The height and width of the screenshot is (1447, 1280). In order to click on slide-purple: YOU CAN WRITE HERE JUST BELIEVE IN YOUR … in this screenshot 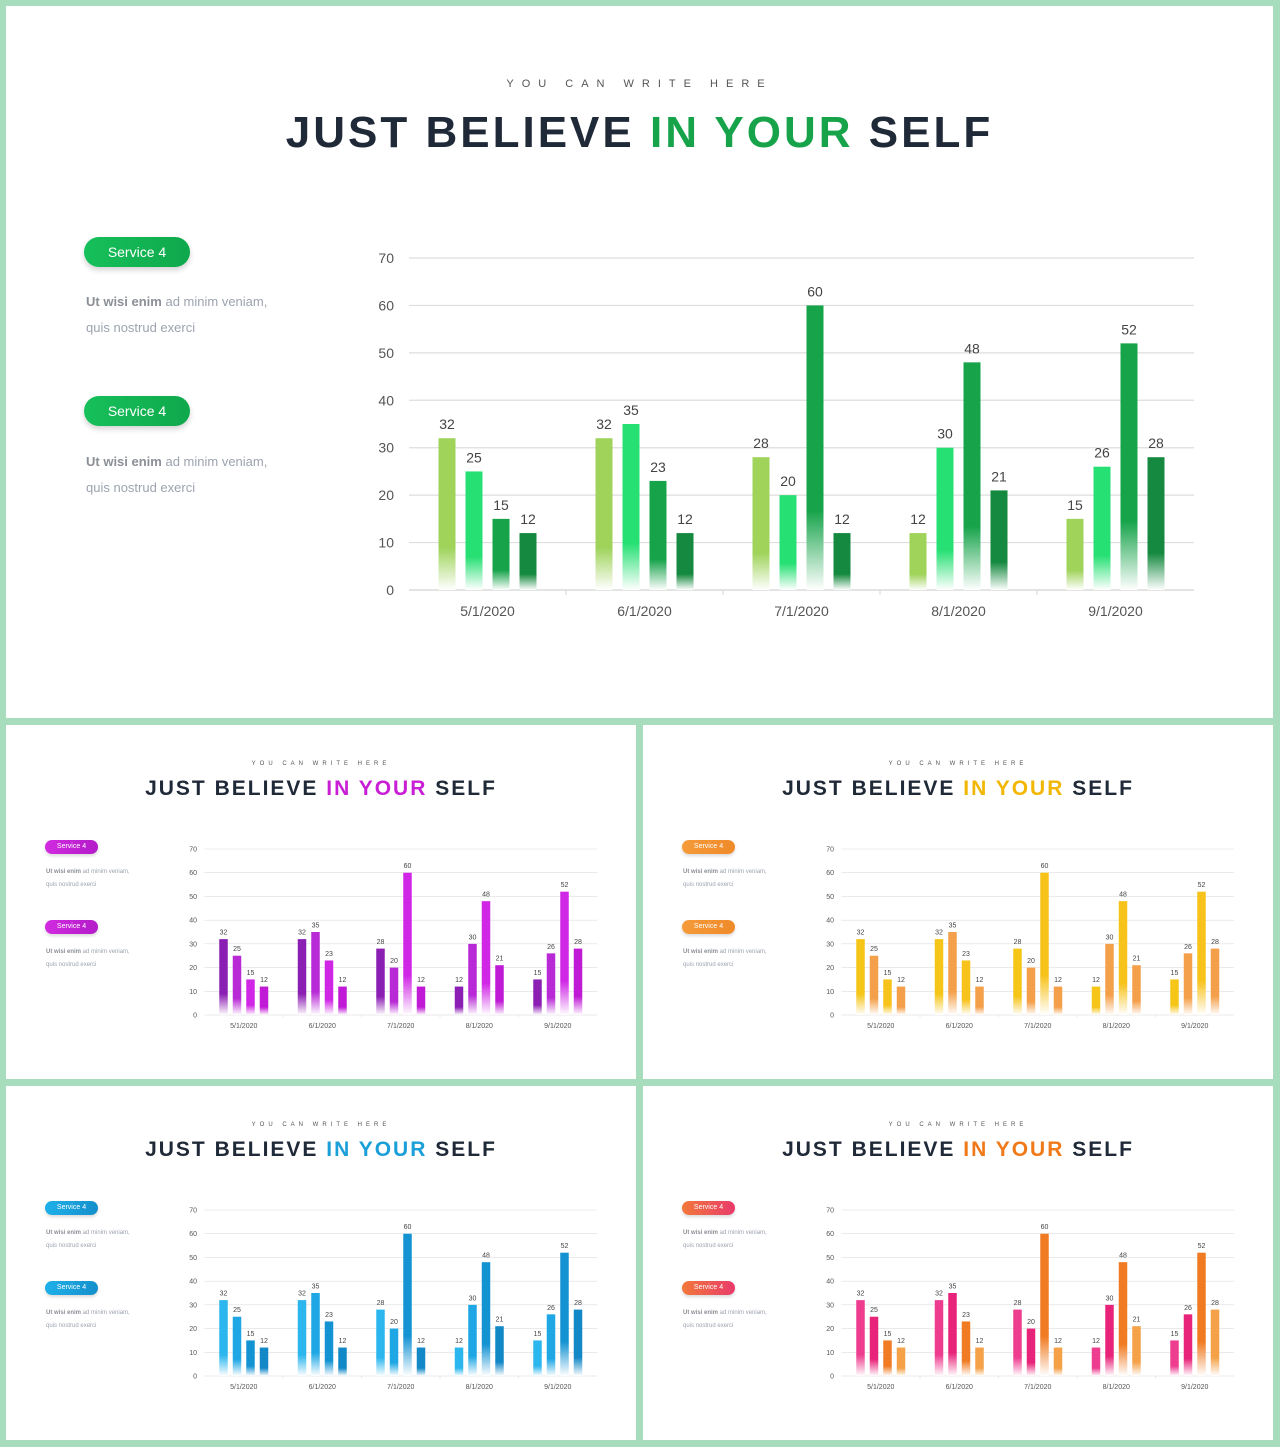, I will do `click(321, 902)`.